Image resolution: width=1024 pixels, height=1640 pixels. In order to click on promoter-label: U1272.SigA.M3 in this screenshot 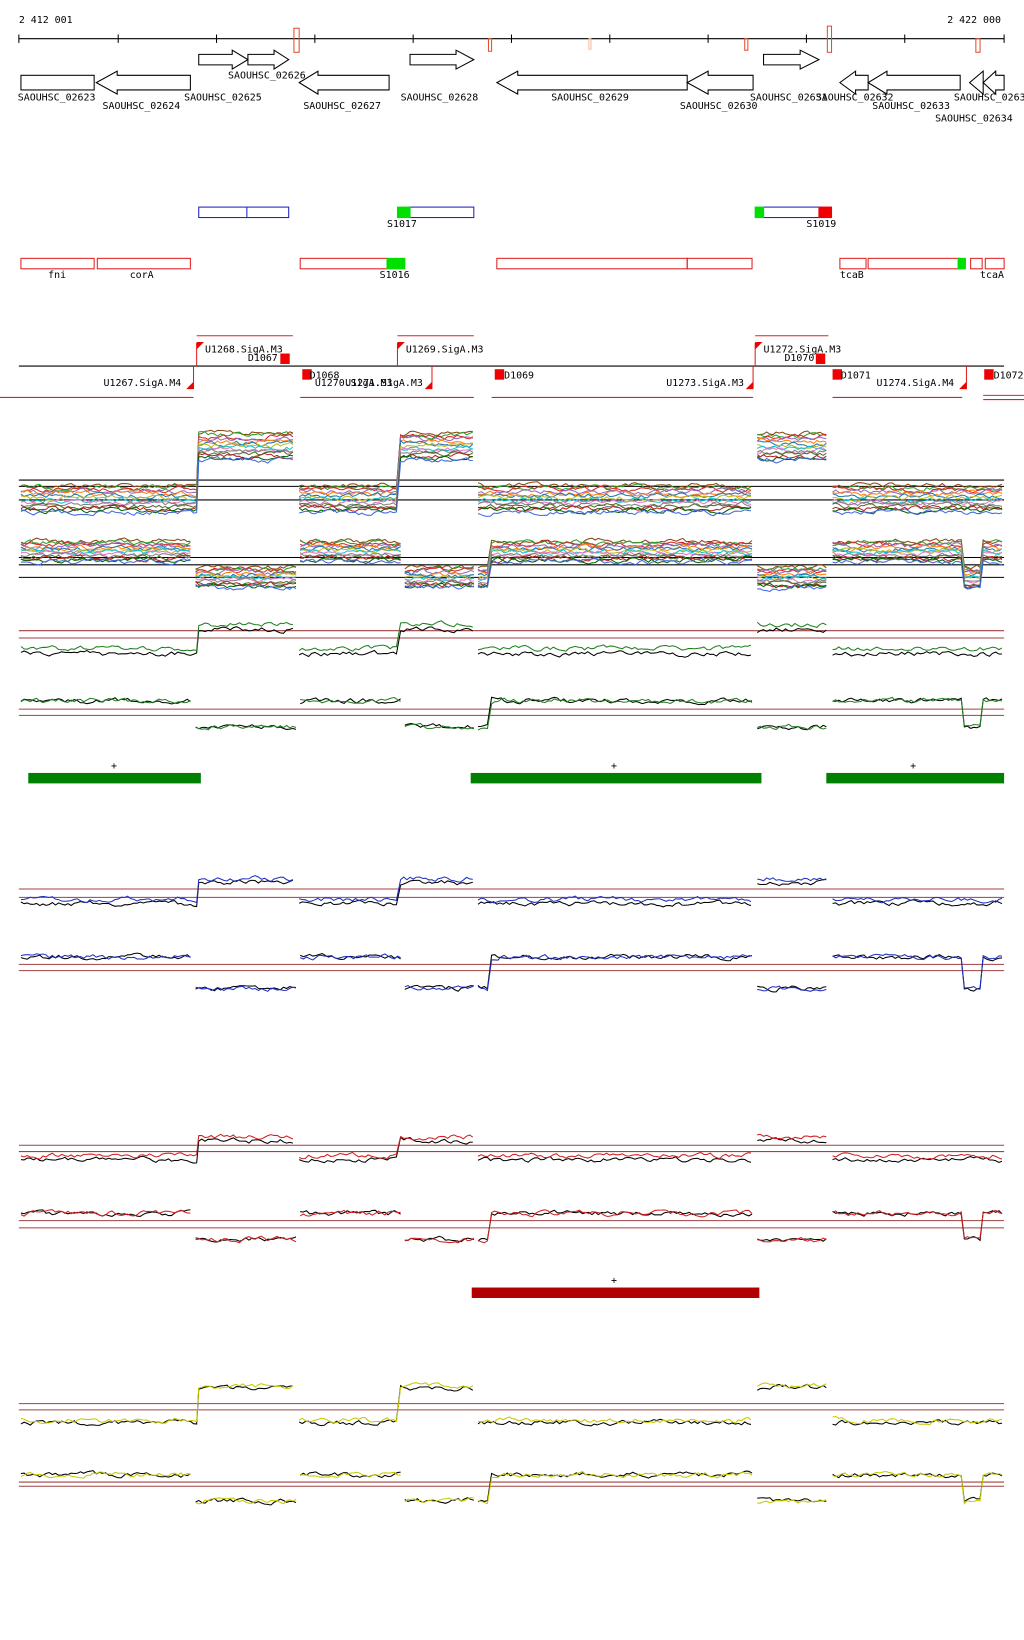, I will do `click(803, 349)`.